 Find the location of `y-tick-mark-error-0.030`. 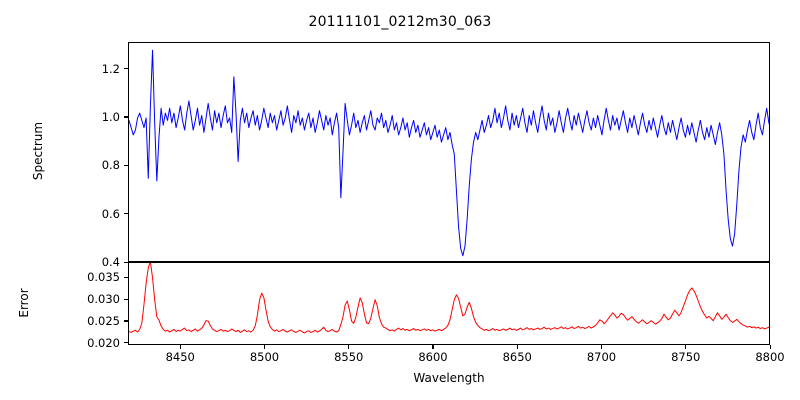

y-tick-mark-error-0.030 is located at coordinates (126, 299).